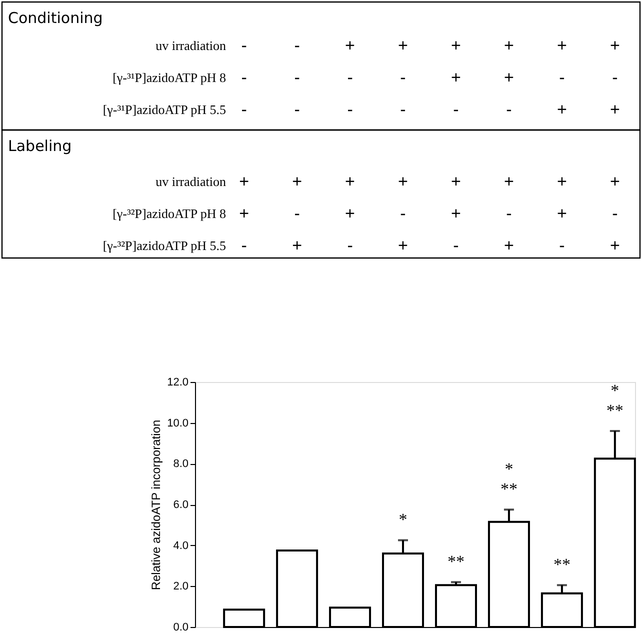 The image size is (642, 633). Describe the element at coordinates (180, 464) in the screenshot. I see `y-tick-label: 8.0` at that location.